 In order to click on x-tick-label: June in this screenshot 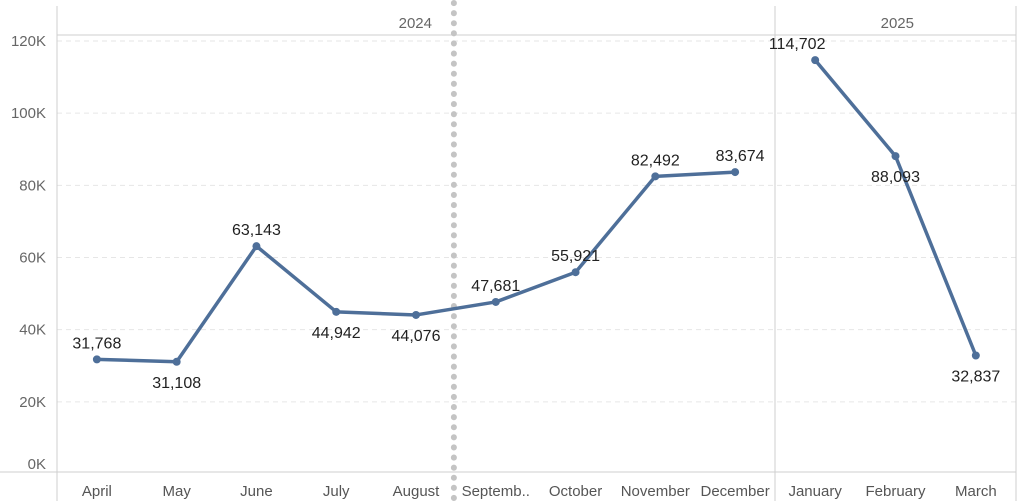, I will do `click(256, 491)`.